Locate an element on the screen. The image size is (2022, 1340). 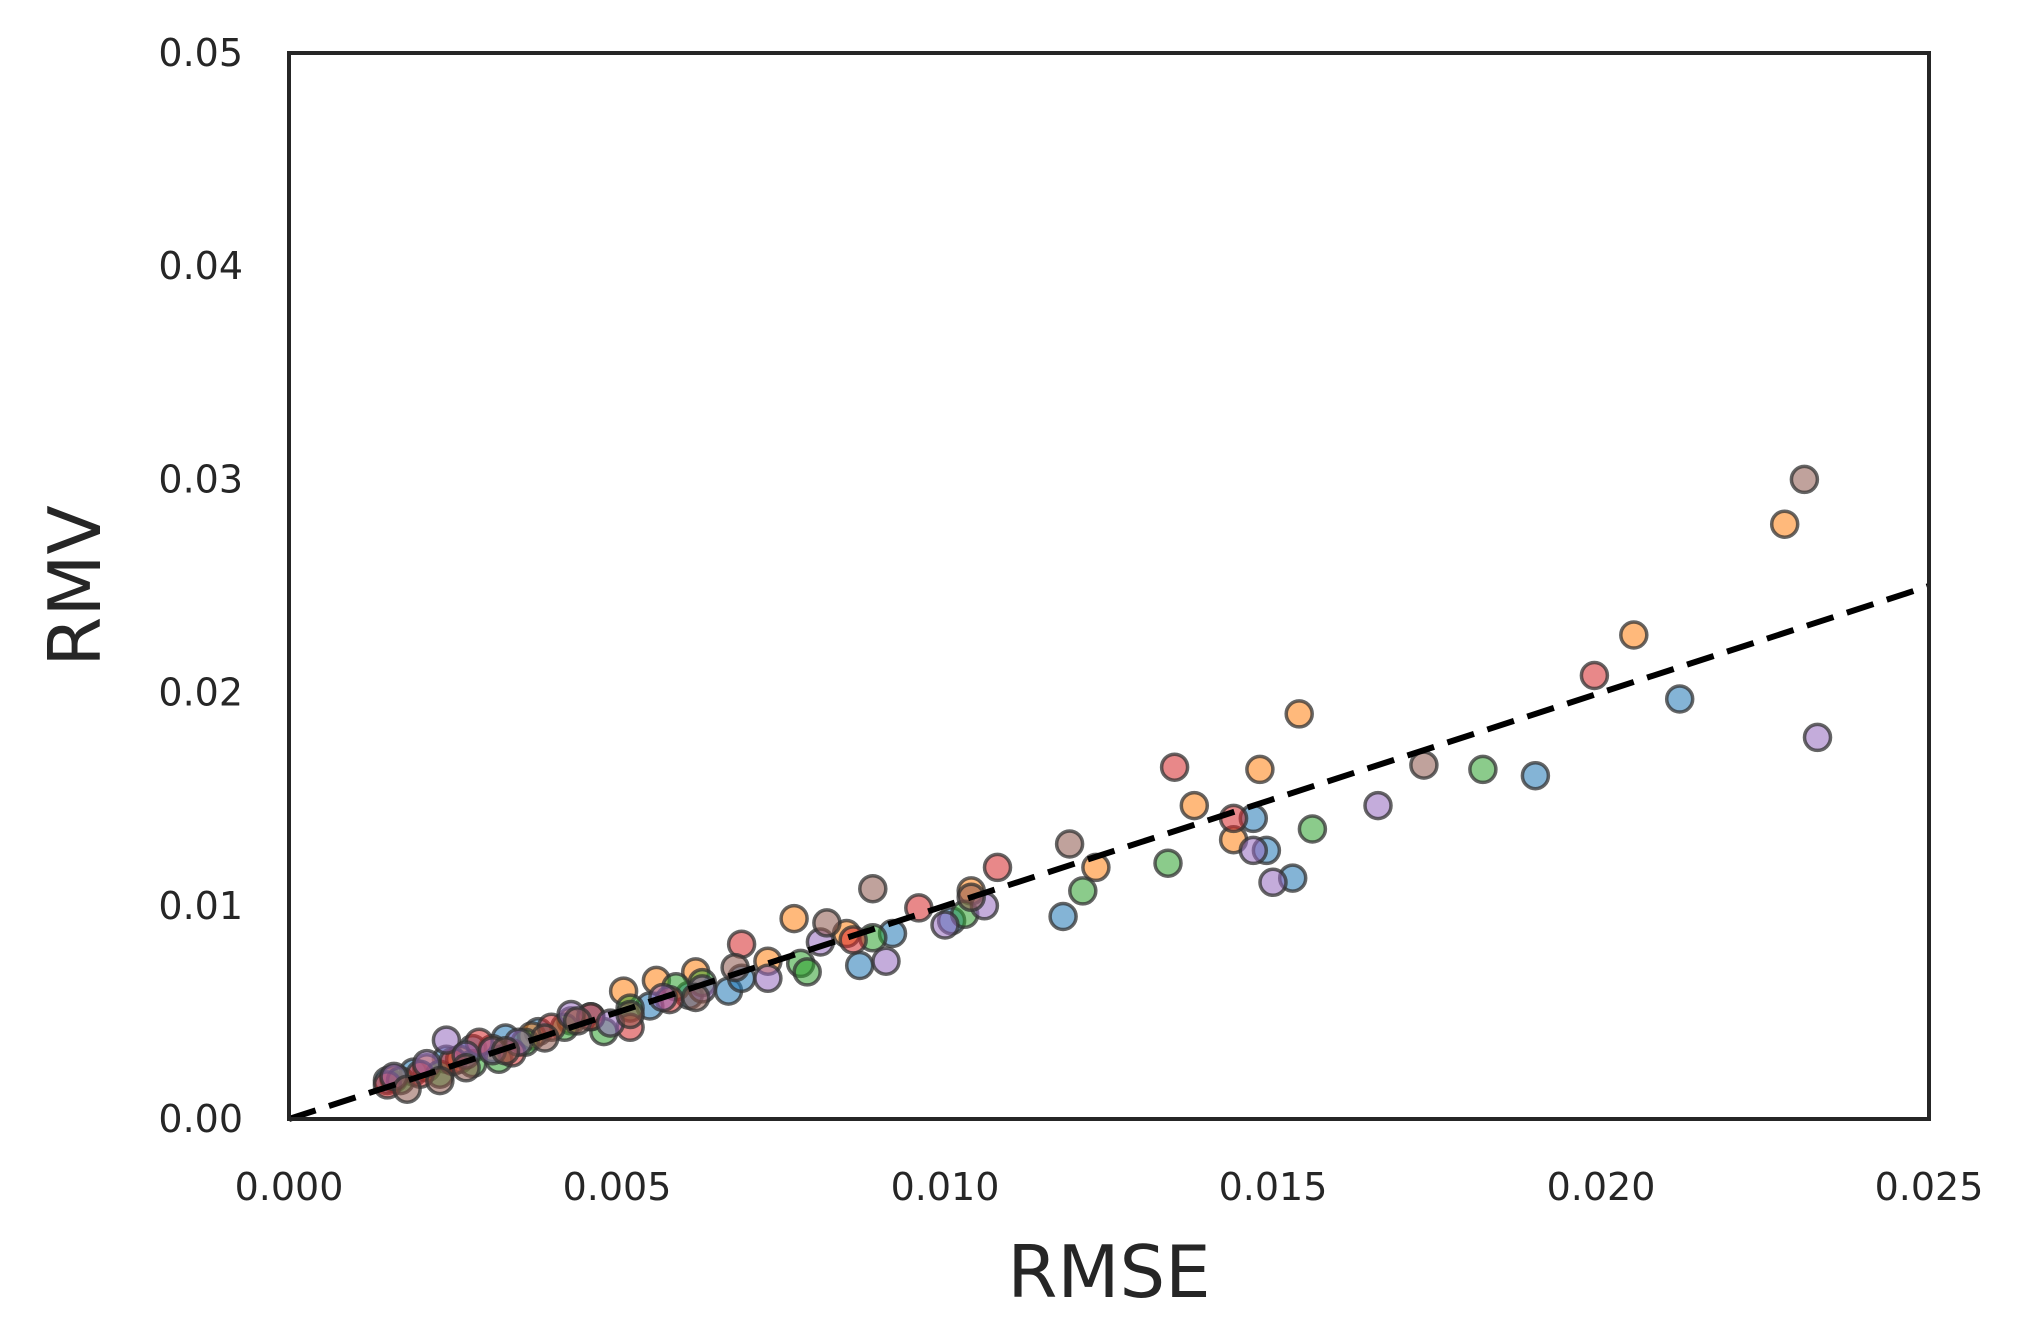
x-tick-label: 0.005 is located at coordinates (617, 1187).